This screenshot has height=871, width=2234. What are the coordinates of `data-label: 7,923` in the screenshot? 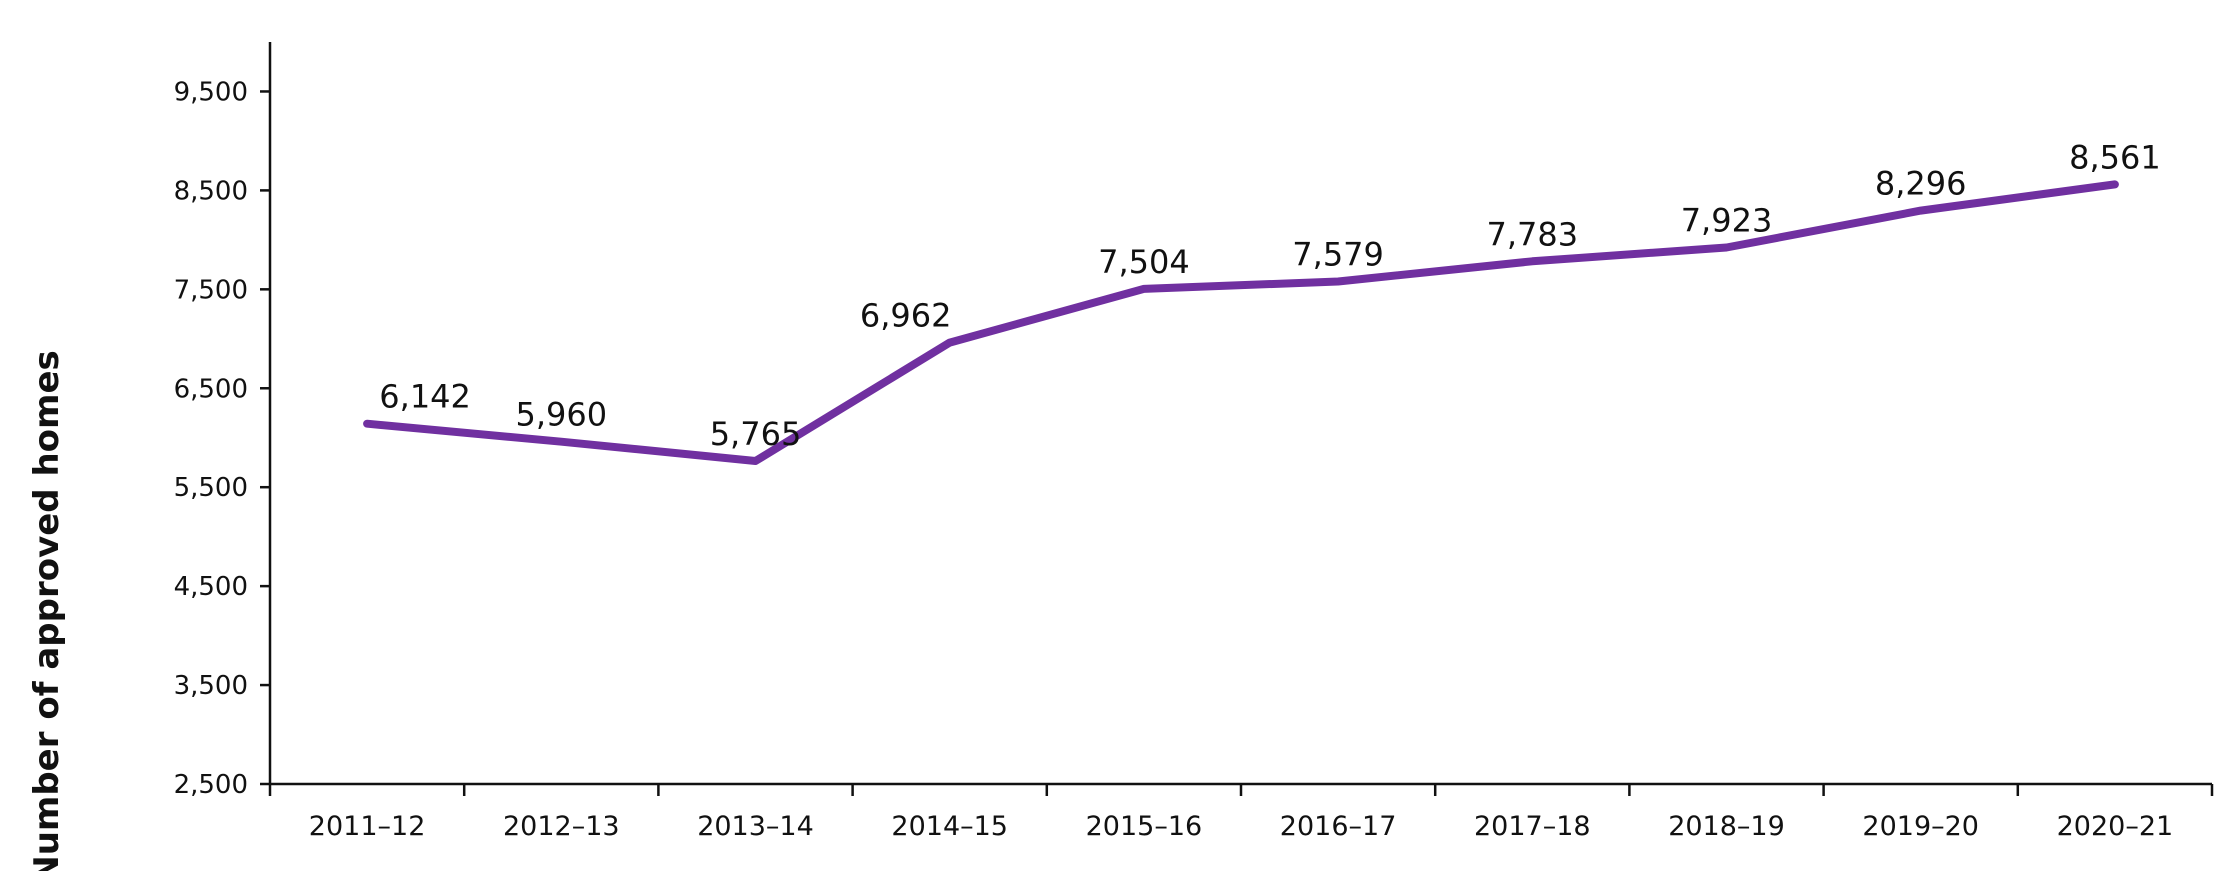 It's located at (1727, 220).